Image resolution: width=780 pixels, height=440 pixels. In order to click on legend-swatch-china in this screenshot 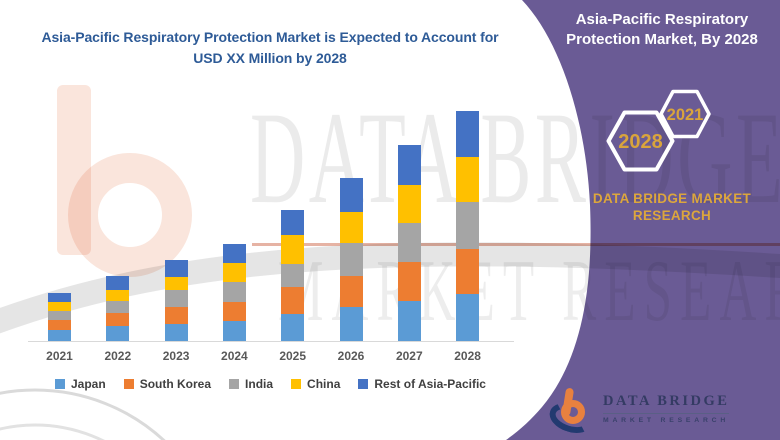, I will do `click(296, 384)`.